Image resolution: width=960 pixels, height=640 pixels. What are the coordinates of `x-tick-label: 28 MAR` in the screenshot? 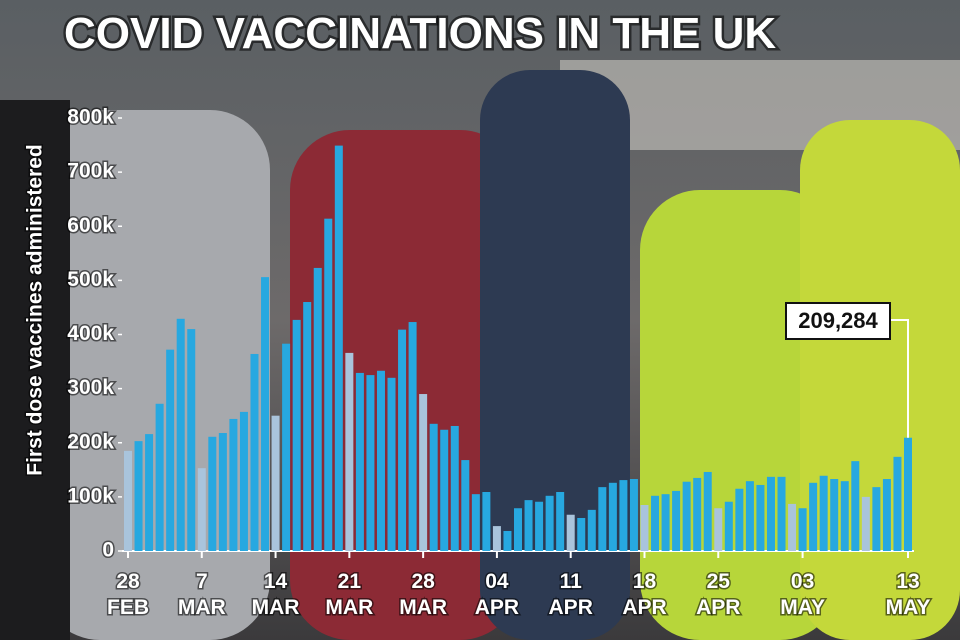 It's located at (423, 594).